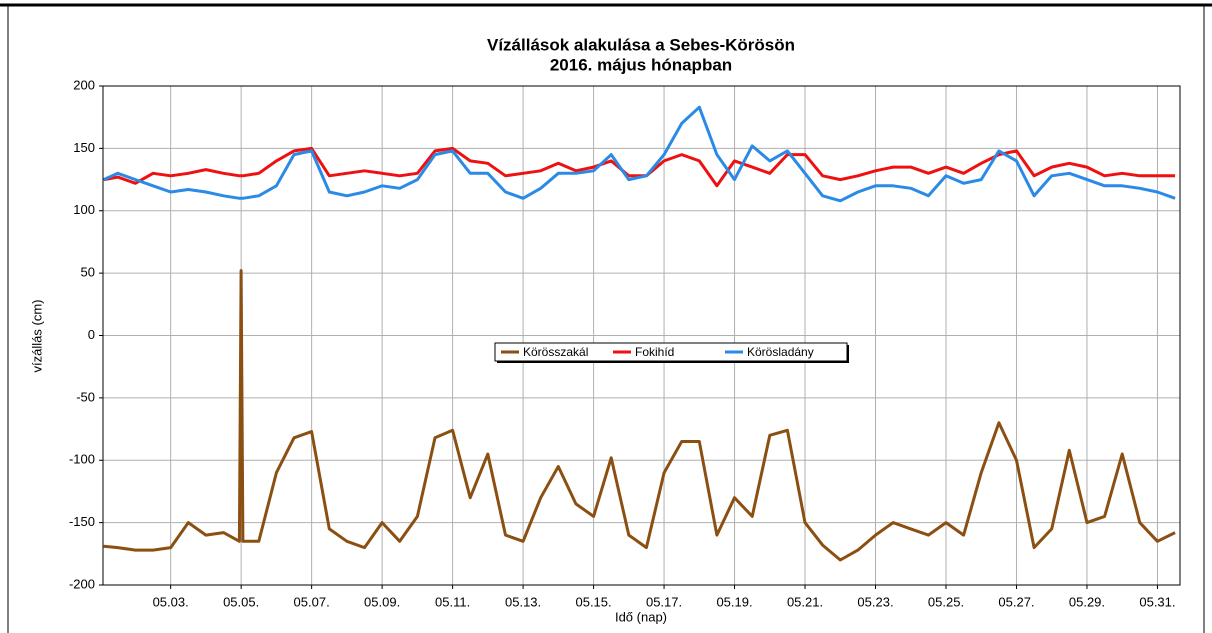  I want to click on y-tick-label: -50, so click(85, 396).